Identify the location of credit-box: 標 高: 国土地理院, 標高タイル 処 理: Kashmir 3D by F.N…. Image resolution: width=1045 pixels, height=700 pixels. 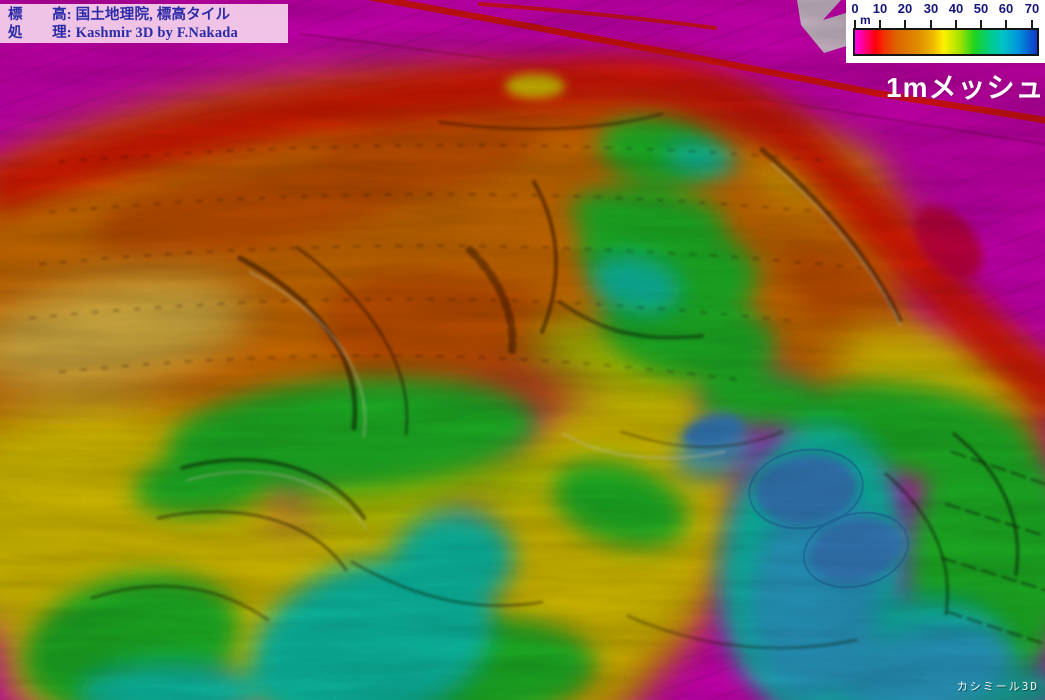
(144, 23).